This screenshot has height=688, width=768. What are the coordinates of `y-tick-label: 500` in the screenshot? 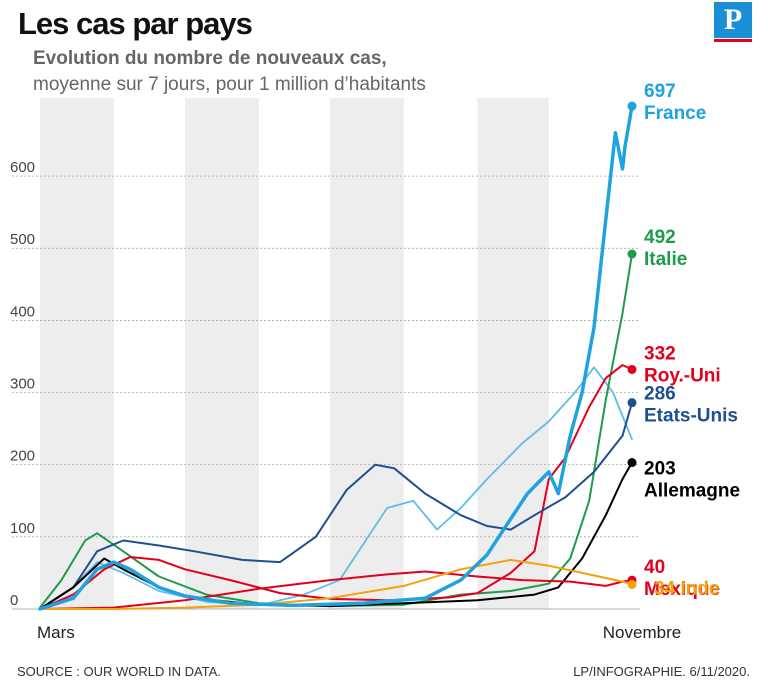 It's located at (22, 239).